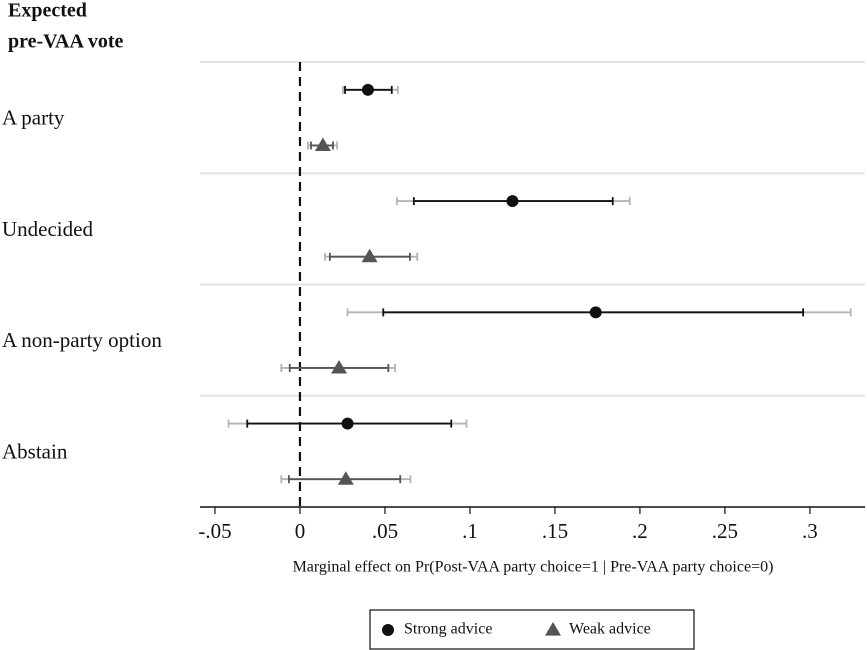  Describe the element at coordinates (214, 531) in the screenshot. I see `x-tick-label: -.05` at that location.